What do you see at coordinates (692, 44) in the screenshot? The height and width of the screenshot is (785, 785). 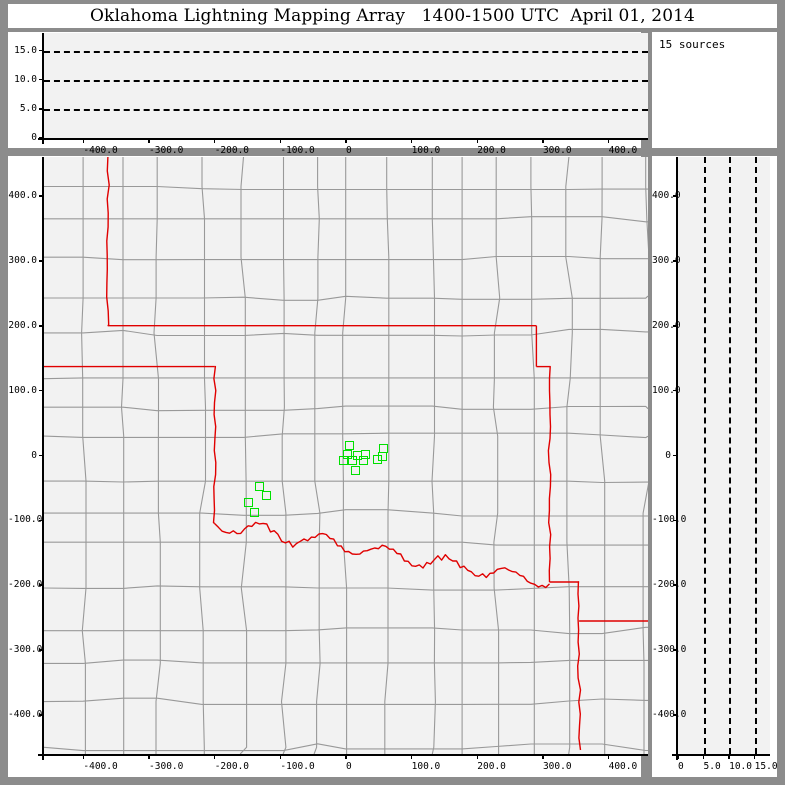 I see `source-count-label: 15 sources` at bounding box center [692, 44].